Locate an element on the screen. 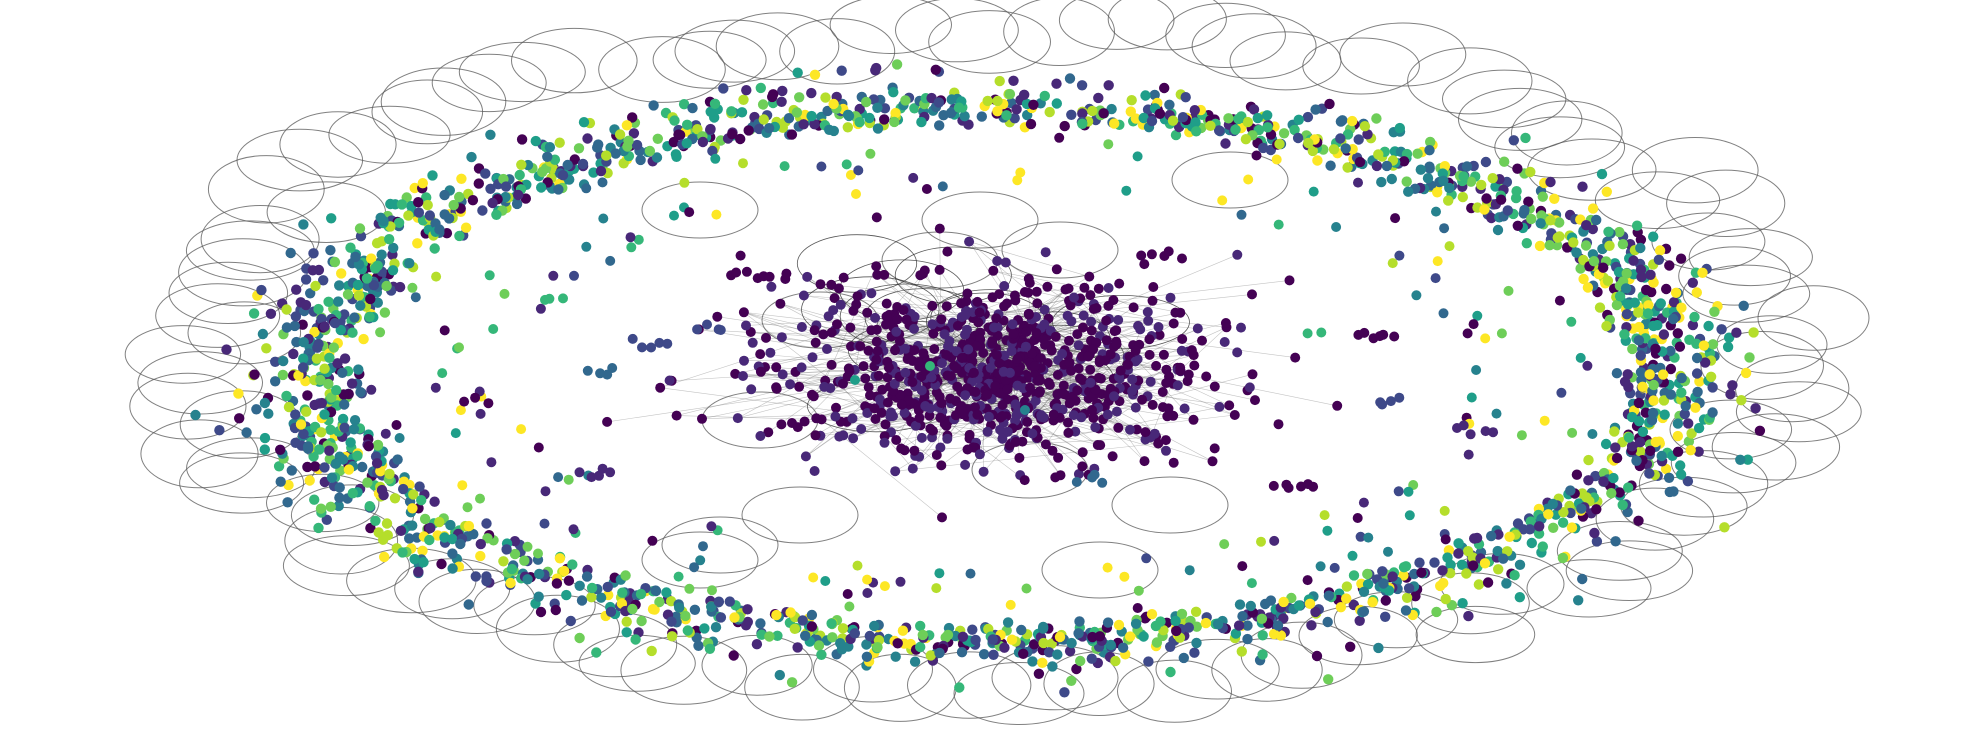  core-edge is located at coordinates (849, 412).